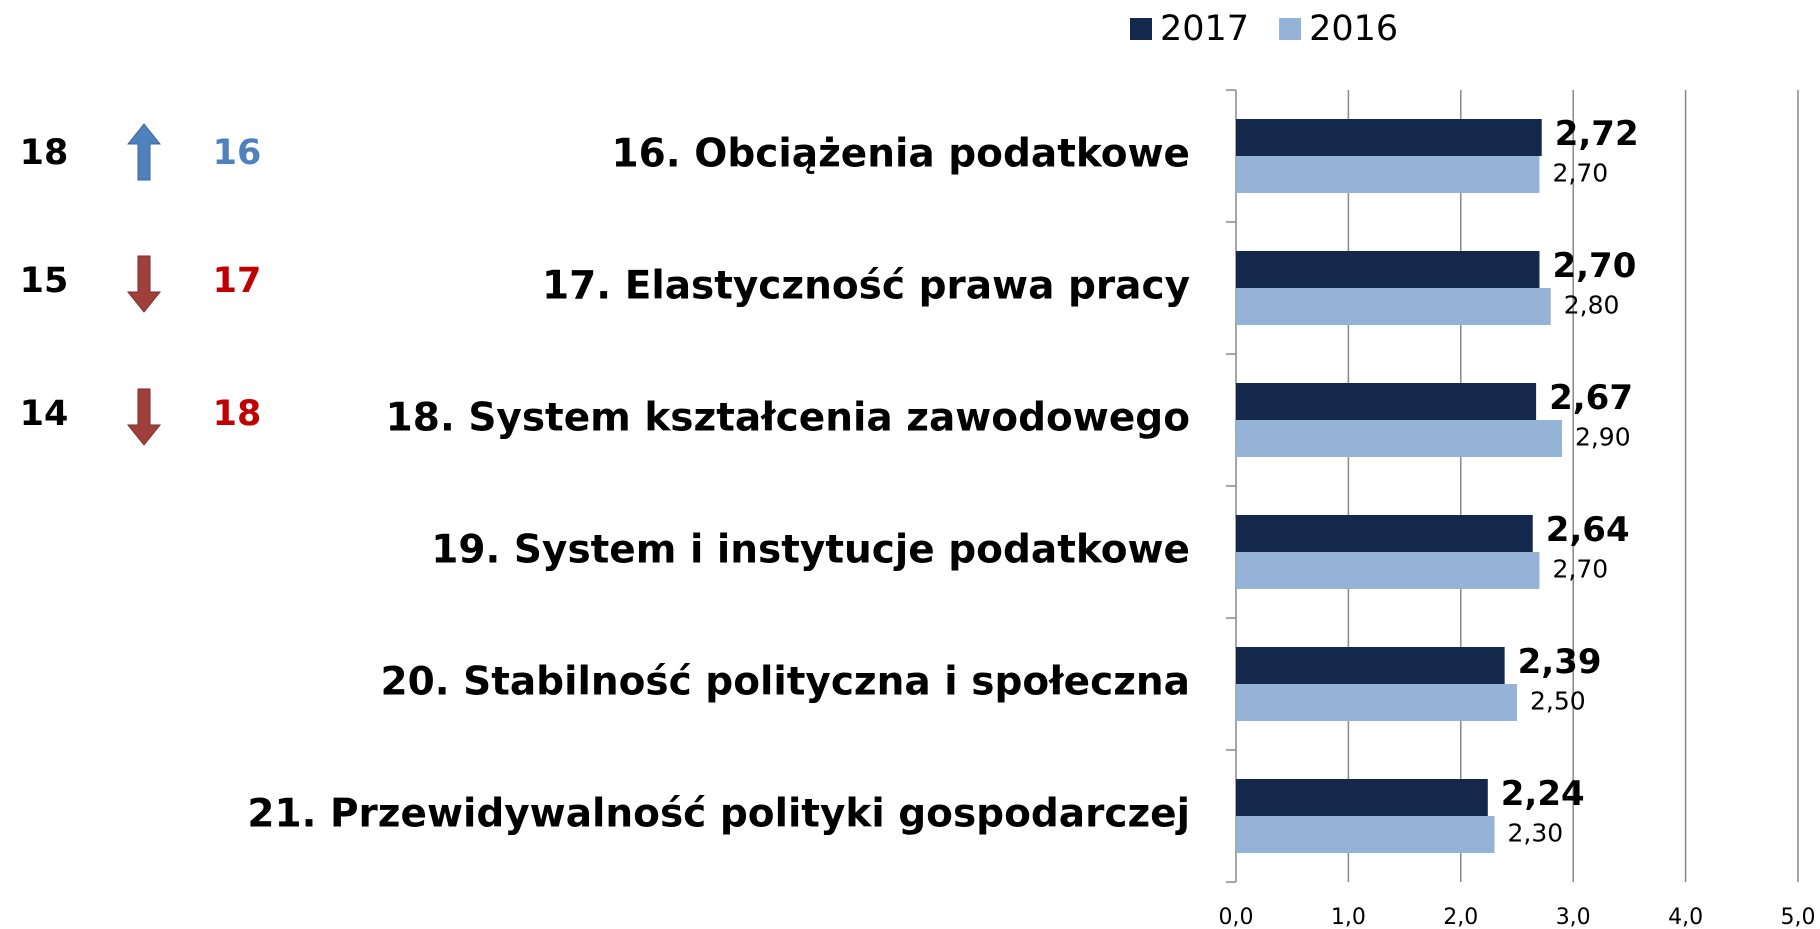 This screenshot has height=929, width=1820. I want to click on x-tick-label: 1,0, so click(1348, 917).